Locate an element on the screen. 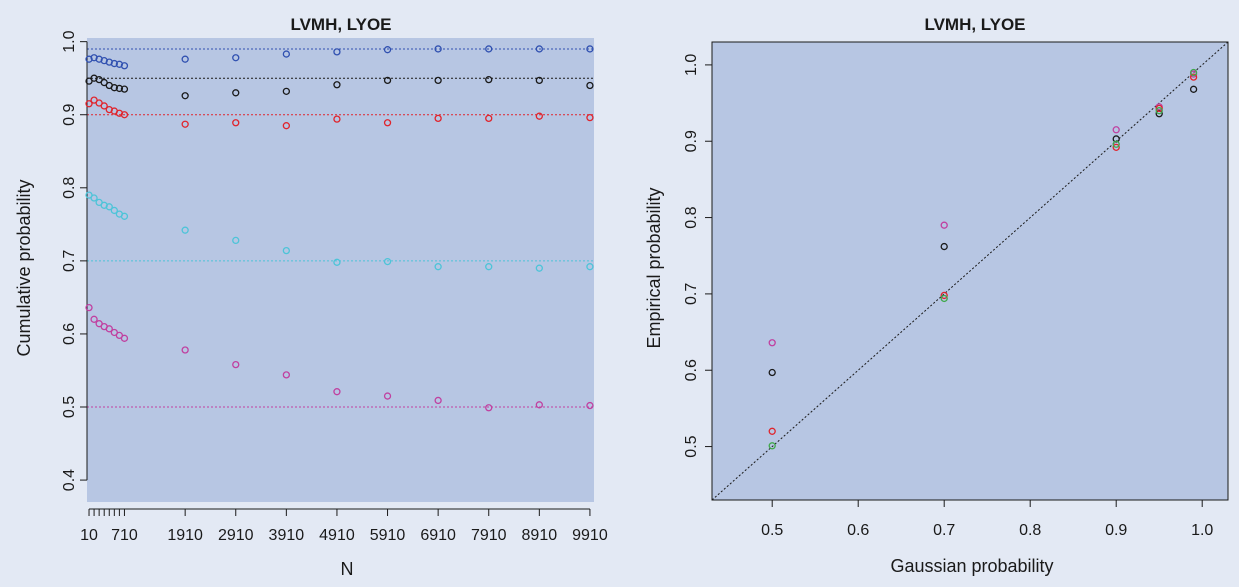  x-tick-label: 3910 is located at coordinates (287, 535).